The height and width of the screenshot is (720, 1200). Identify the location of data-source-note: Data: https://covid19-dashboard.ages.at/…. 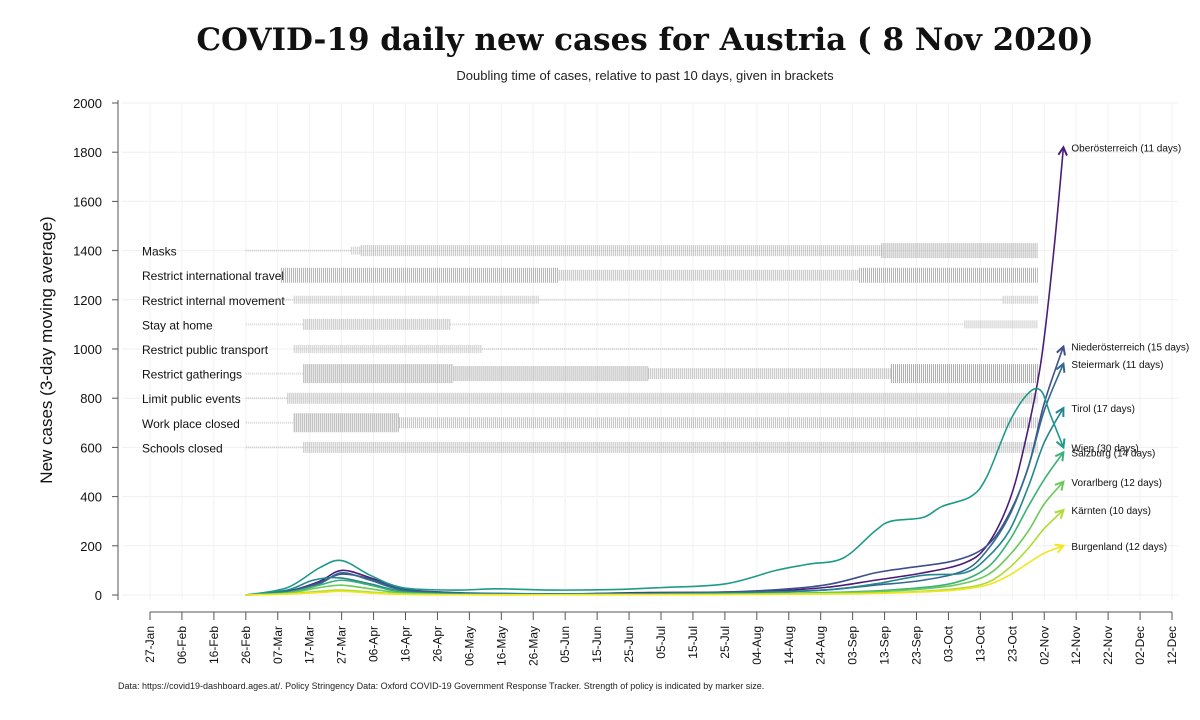
(441, 686).